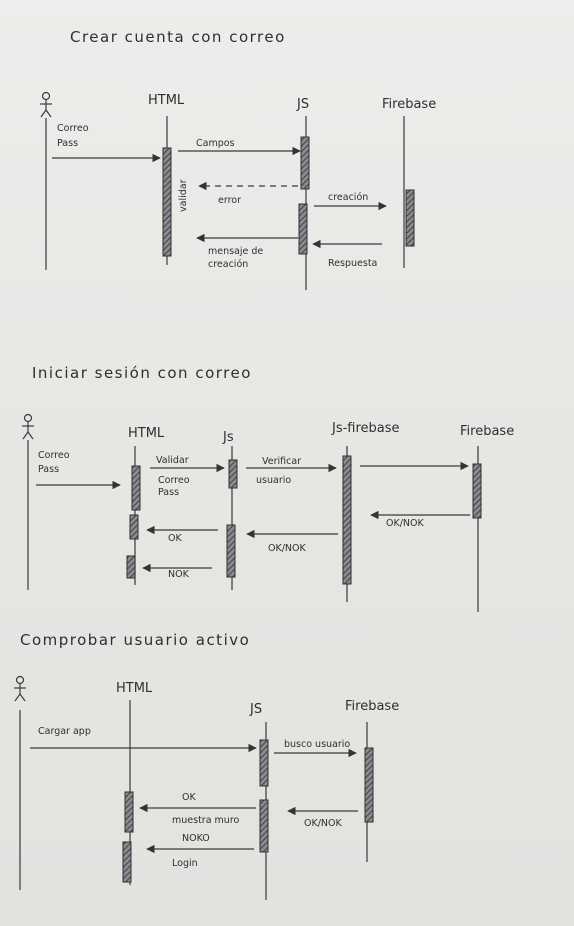 This screenshot has width=574, height=926. What do you see at coordinates (405, 523) in the screenshot?
I see `message-label-ok-nok-1-iniciar: OK/NOK` at bounding box center [405, 523].